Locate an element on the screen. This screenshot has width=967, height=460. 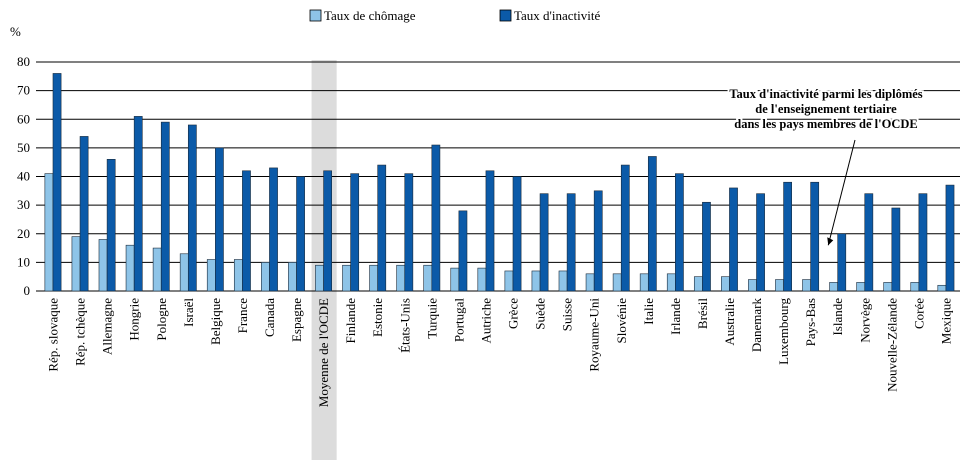
legend-label: Taux d'inactivité is located at coordinates (557, 15).